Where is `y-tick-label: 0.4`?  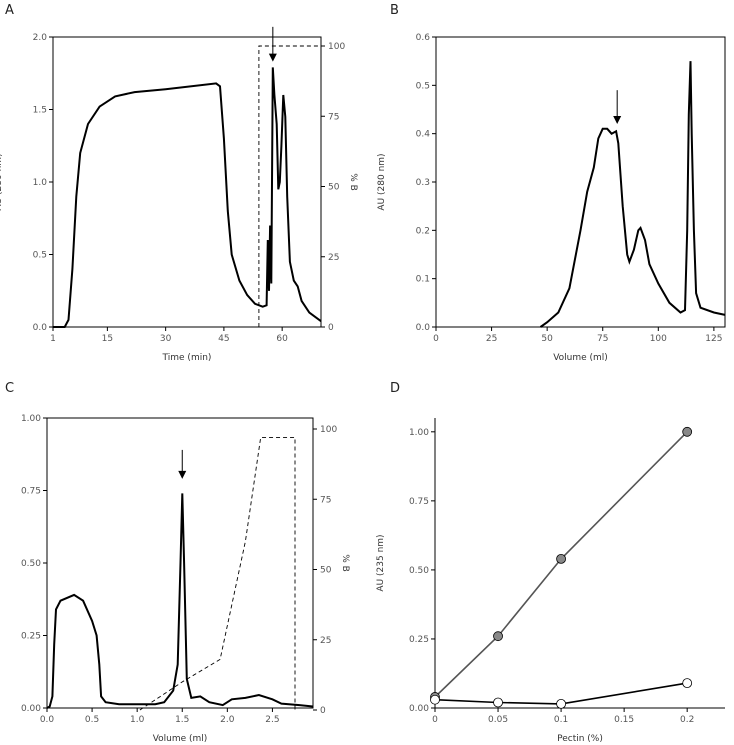
y-tick-label: 0.4 is located at coordinates (423, 135).